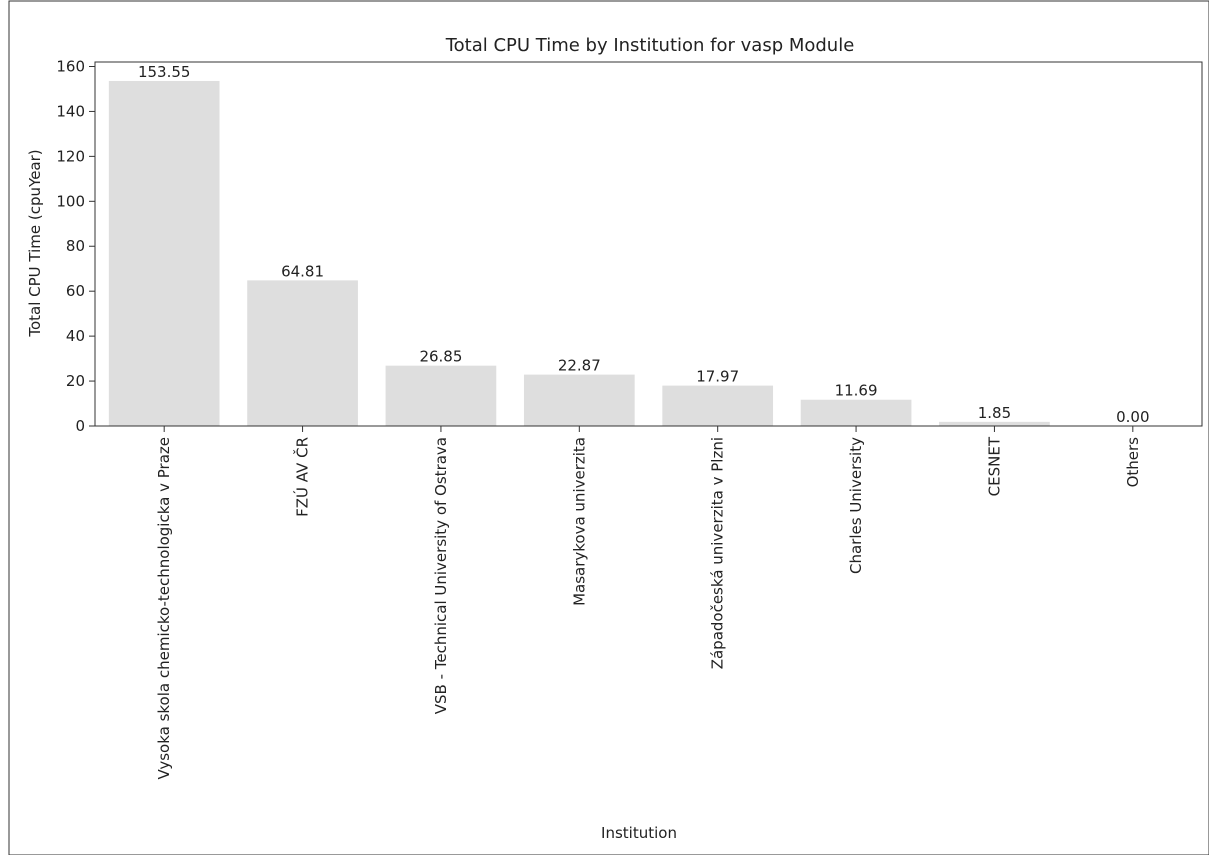  Describe the element at coordinates (579, 521) in the screenshot. I see `x-tick-label: Masarykova univerzita` at that location.